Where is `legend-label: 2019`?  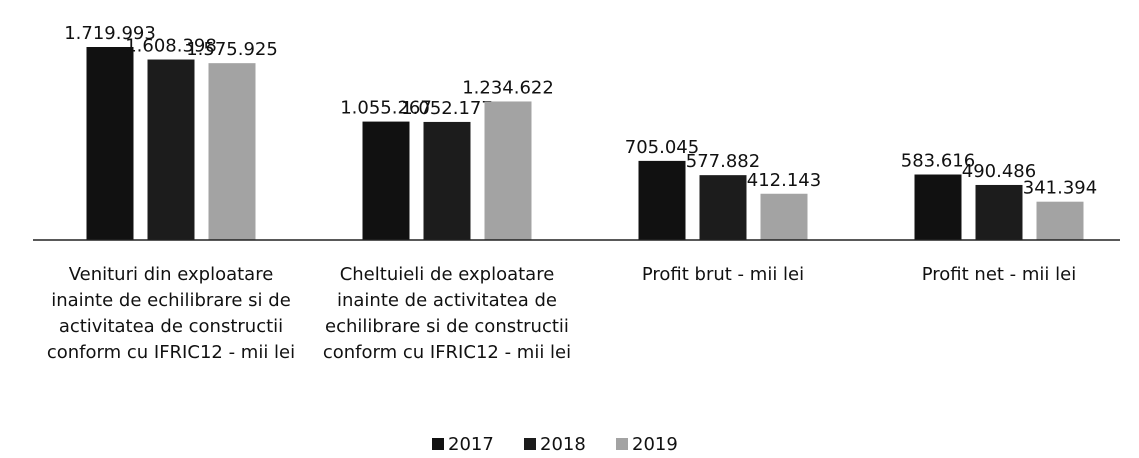 legend-label: 2019 is located at coordinates (655, 444).